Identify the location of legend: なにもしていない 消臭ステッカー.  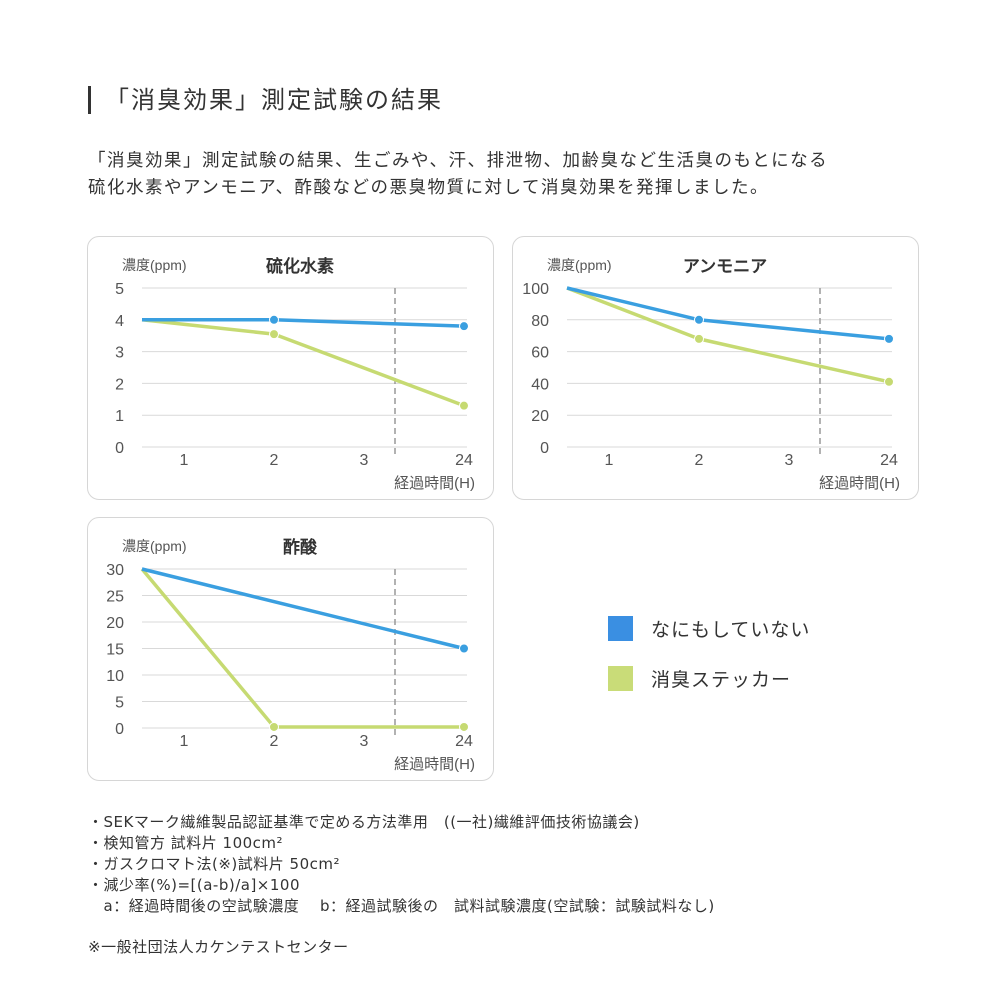
(709, 665).